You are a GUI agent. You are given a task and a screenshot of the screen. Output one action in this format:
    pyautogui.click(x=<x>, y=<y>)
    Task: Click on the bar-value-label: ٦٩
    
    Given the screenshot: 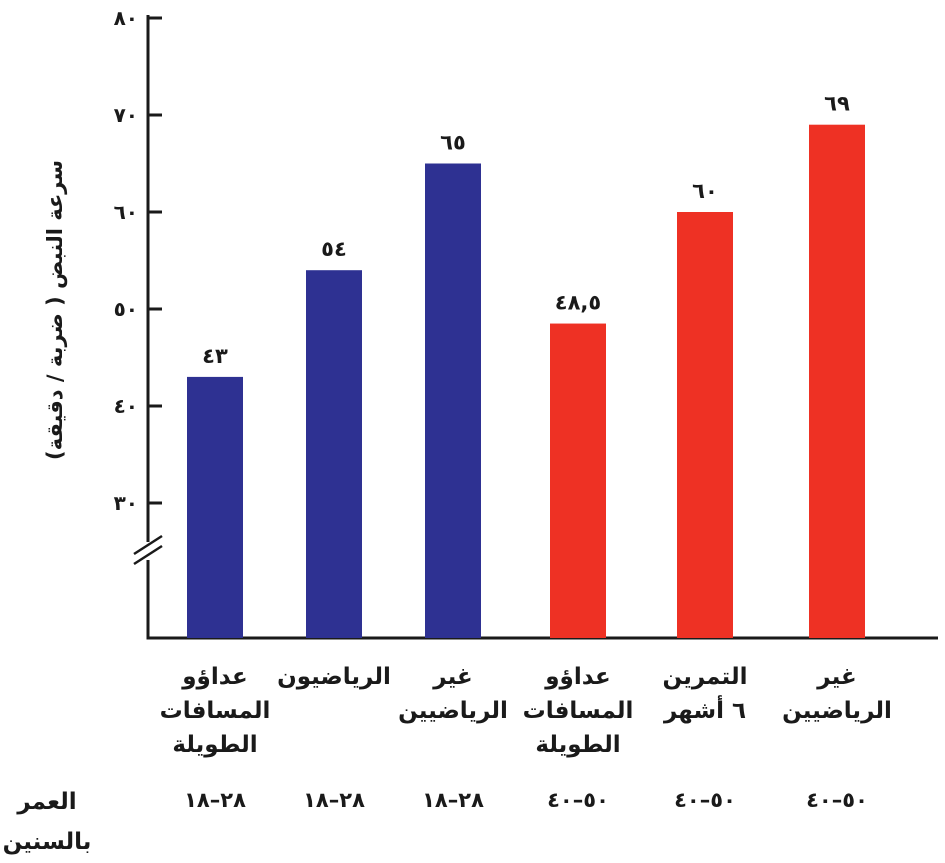 What is the action you would take?
    pyautogui.click(x=837, y=104)
    